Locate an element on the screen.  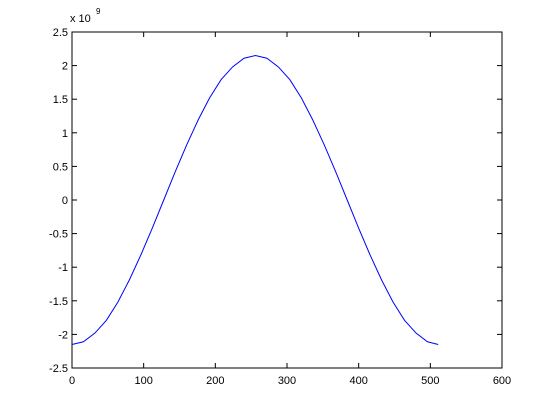
x-tick-label: 500 is located at coordinates (430, 381).